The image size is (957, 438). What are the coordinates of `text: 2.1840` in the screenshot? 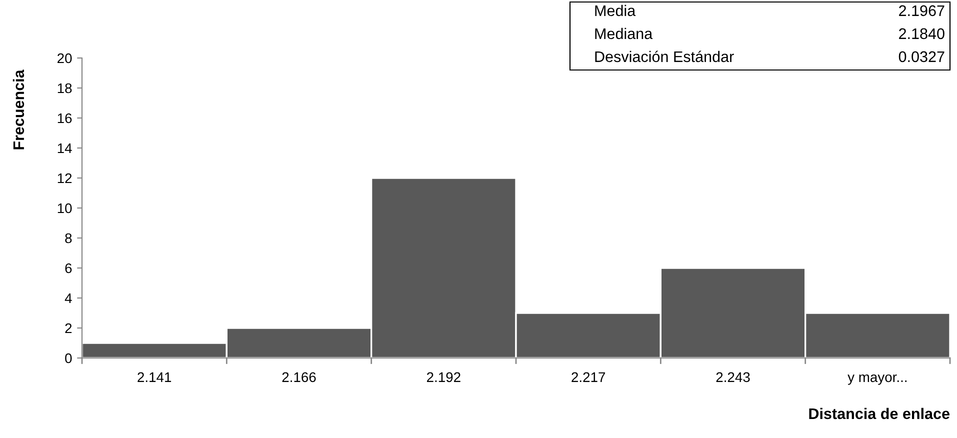 It's located at (921, 34).